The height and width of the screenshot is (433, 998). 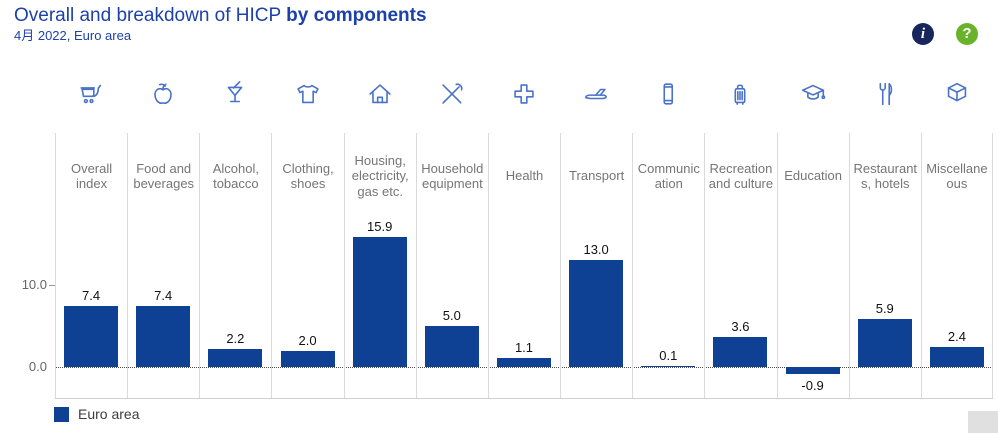 What do you see at coordinates (885, 96) in the screenshot?
I see `fork-knife-icon` at bounding box center [885, 96].